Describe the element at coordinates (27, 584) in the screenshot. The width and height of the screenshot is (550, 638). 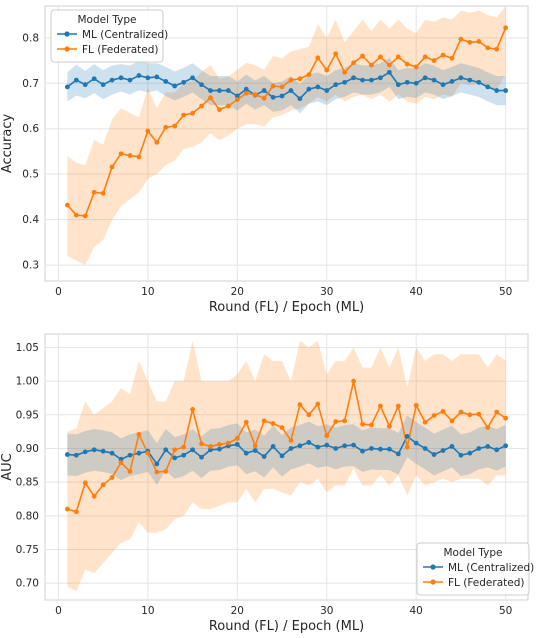
I see `auc-y-tick-label: 0.70` at that location.